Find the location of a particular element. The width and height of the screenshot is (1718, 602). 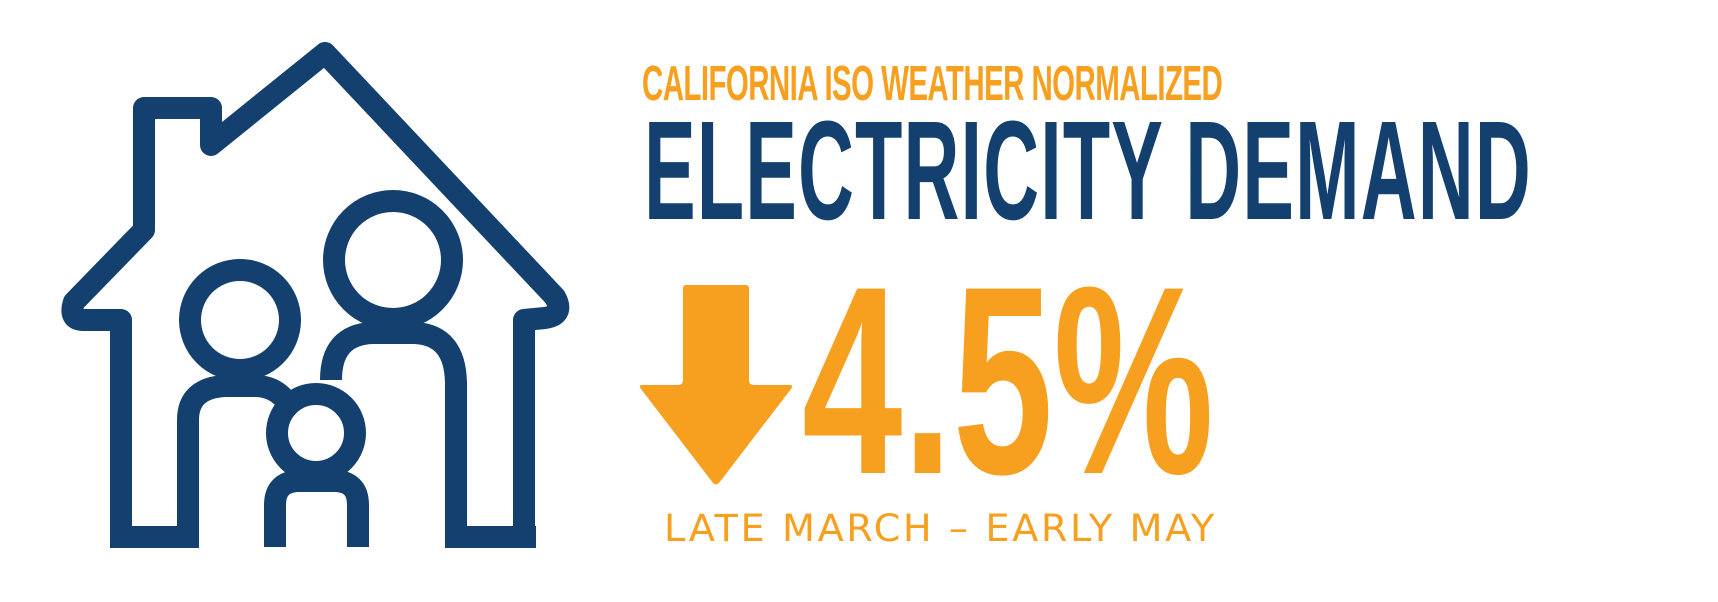

child-head is located at coordinates (316, 433).